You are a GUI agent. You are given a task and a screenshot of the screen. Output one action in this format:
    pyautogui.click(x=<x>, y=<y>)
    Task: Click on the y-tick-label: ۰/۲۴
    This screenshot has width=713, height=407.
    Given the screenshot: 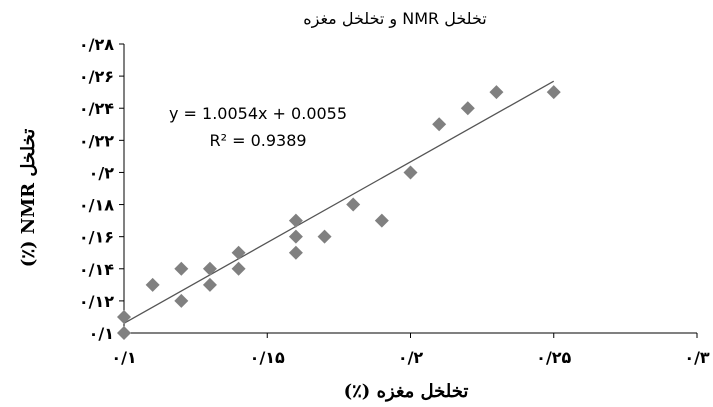 What is the action you would take?
    pyautogui.click(x=96, y=108)
    